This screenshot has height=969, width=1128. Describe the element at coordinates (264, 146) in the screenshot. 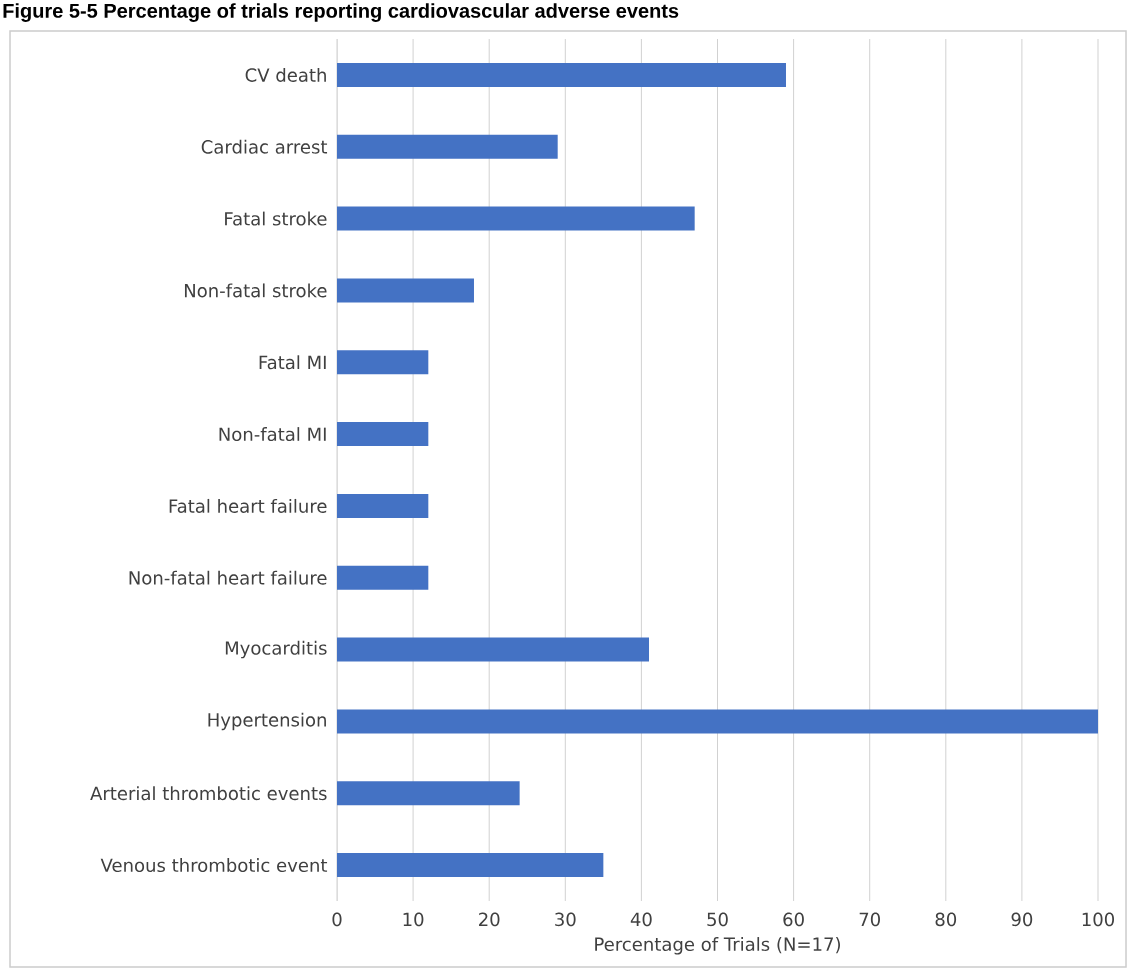

I see `y-tick-label: Cardiac arrest` at that location.